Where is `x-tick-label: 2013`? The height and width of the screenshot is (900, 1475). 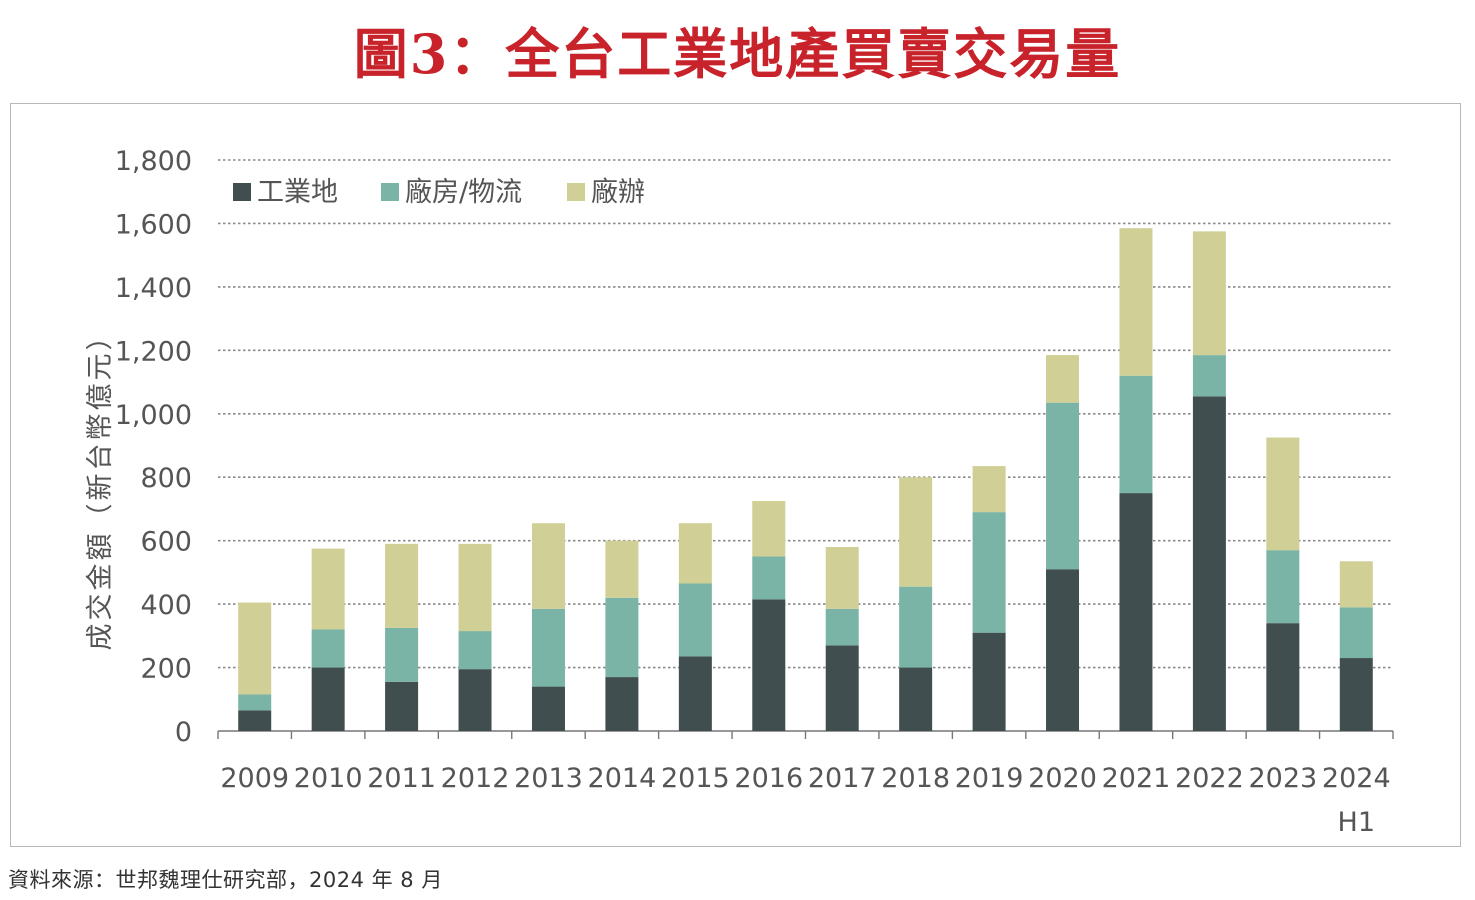
x-tick-label: 2013 is located at coordinates (548, 778).